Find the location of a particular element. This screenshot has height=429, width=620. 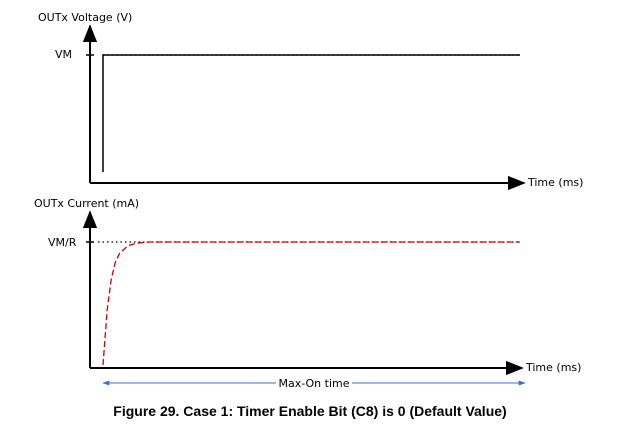

current-time-axis-label: Time (ms) is located at coordinates (553, 367).